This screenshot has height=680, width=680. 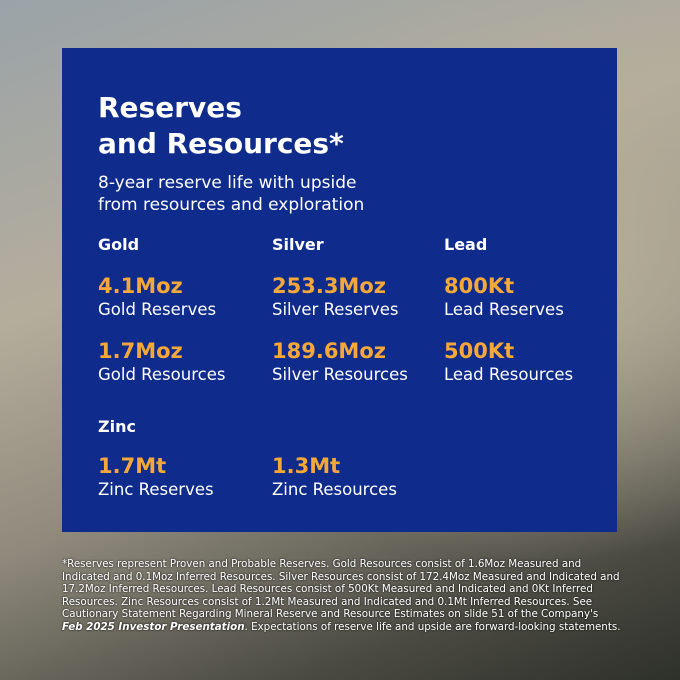 I want to click on subtitle-line: 8-year reserve life with upside, so click(x=227, y=183).